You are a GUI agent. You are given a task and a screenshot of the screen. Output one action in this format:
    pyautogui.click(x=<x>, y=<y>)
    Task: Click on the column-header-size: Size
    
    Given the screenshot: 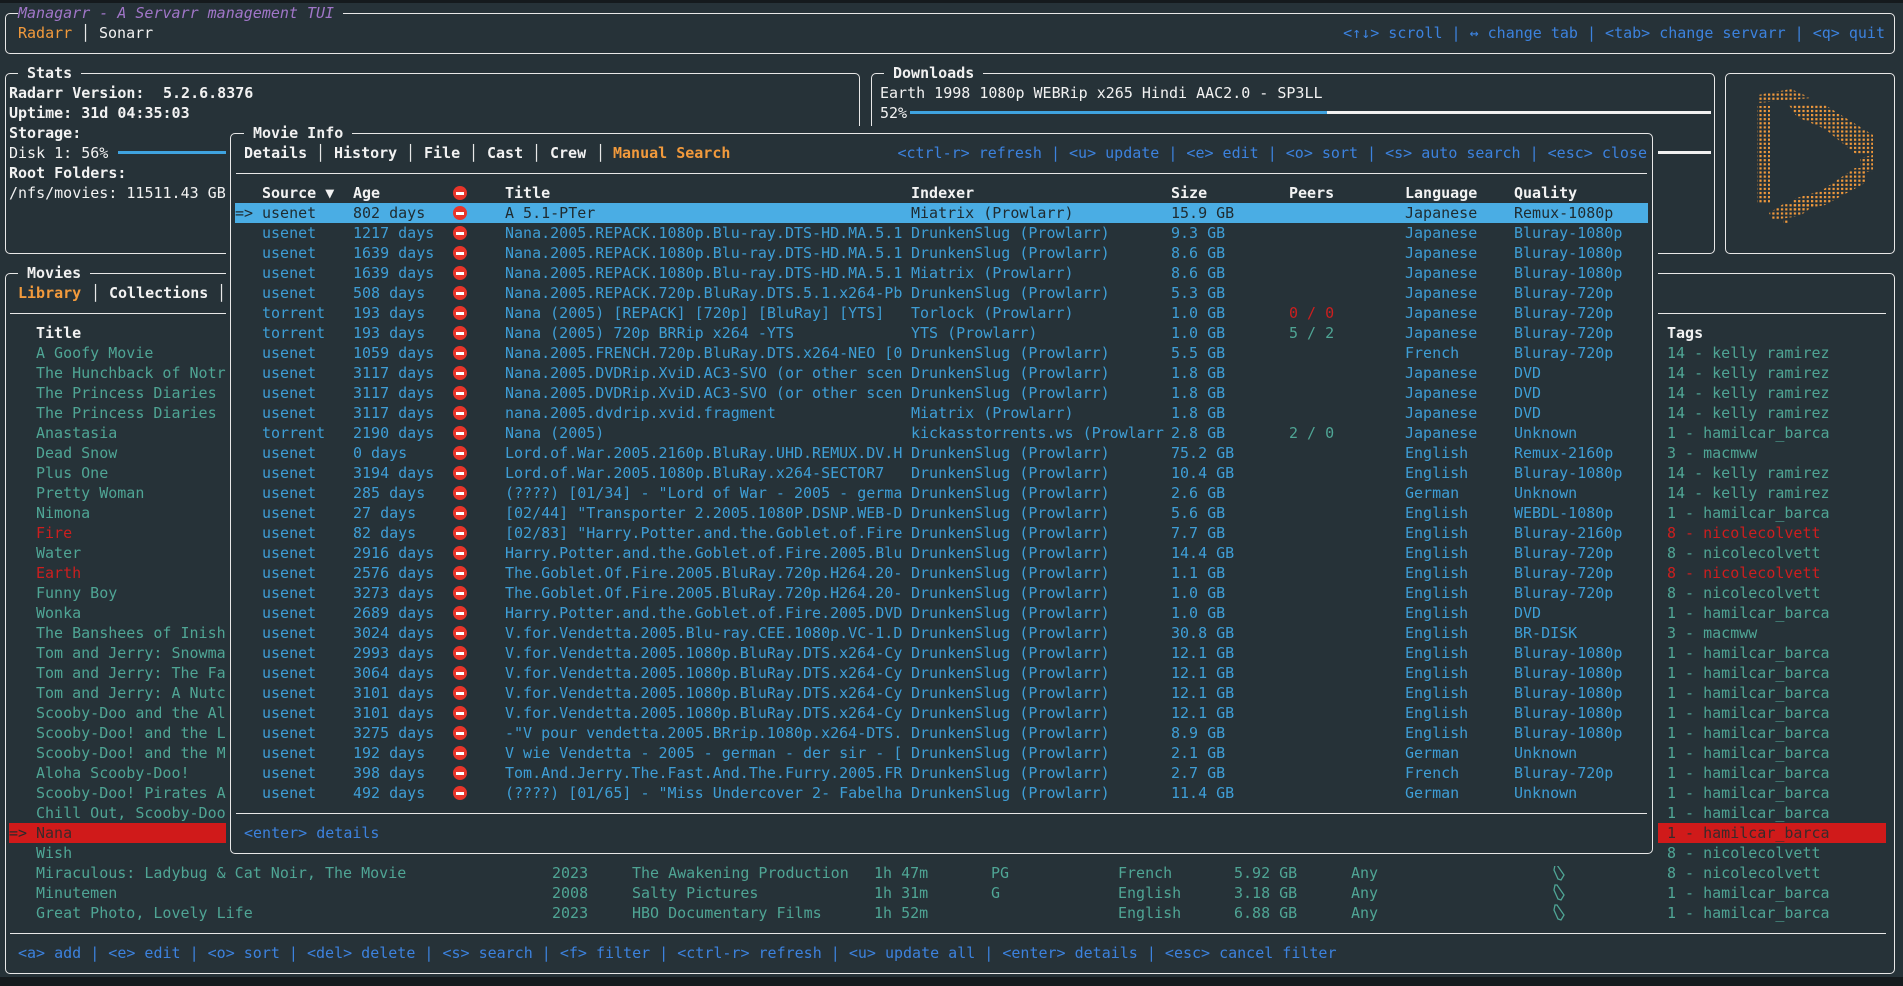 What is the action you would take?
    pyautogui.click(x=1189, y=193)
    